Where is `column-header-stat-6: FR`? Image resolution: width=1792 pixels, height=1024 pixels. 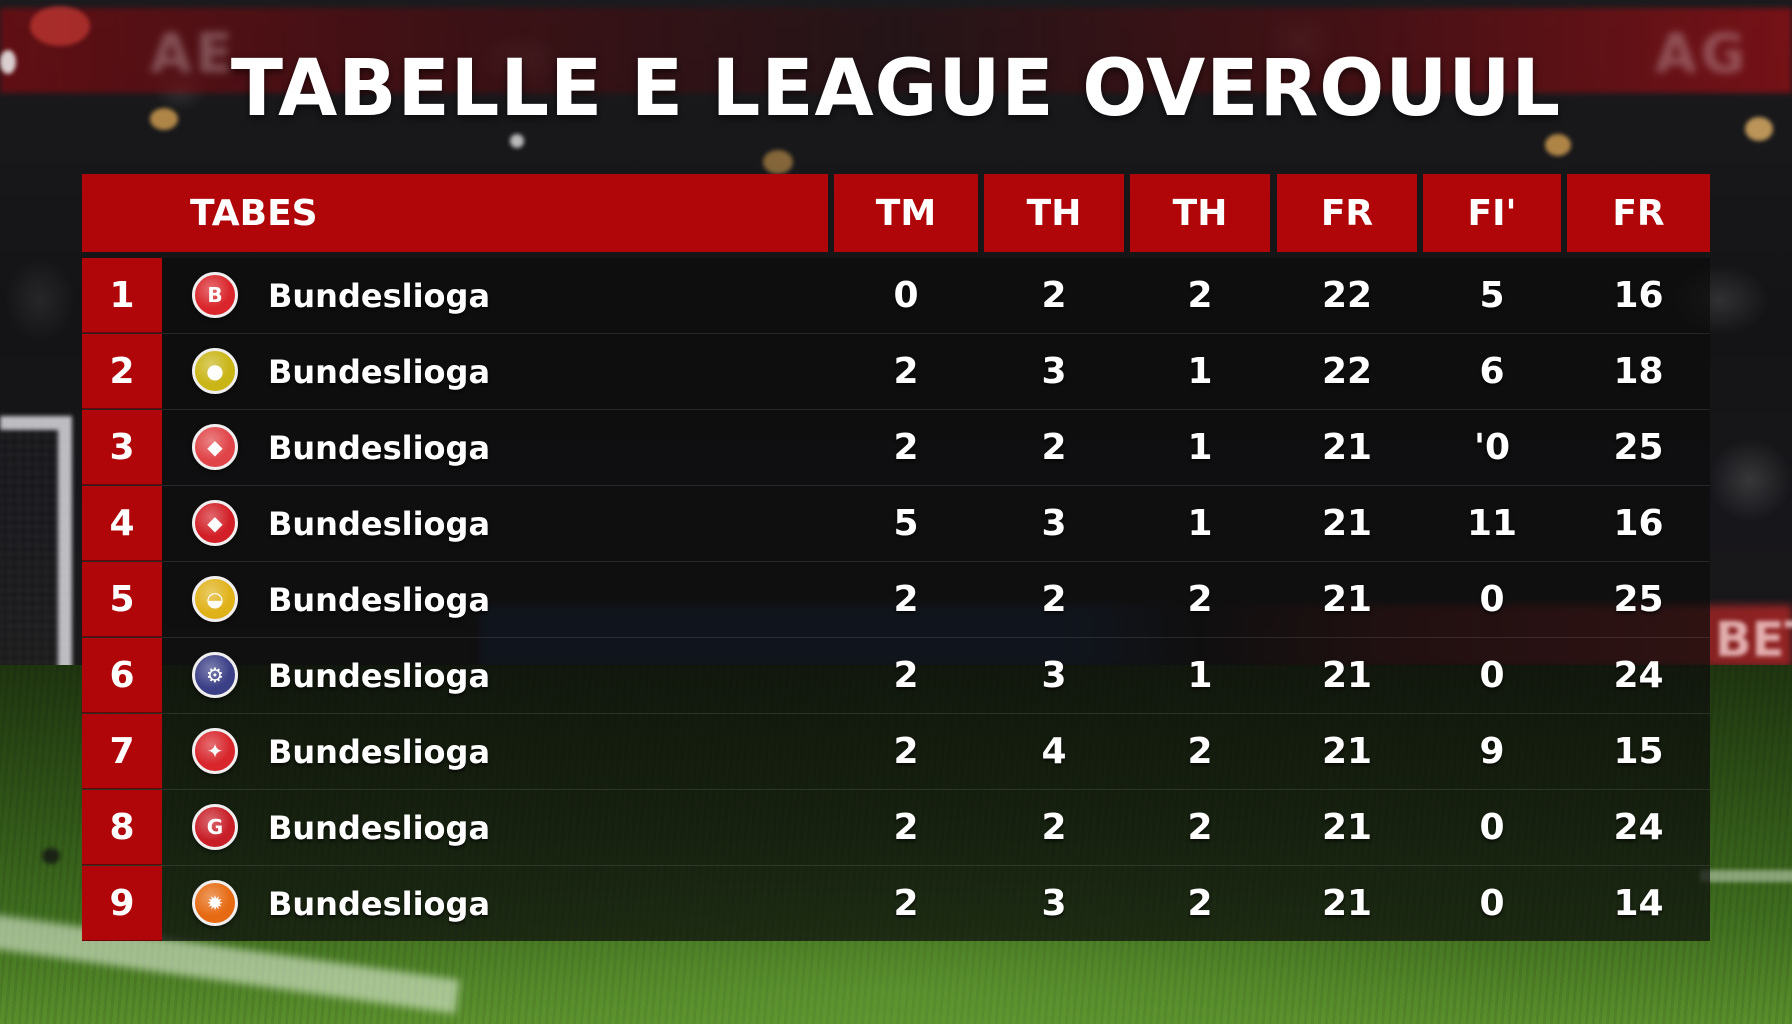
column-header-stat-6: FR is located at coordinates (1638, 213).